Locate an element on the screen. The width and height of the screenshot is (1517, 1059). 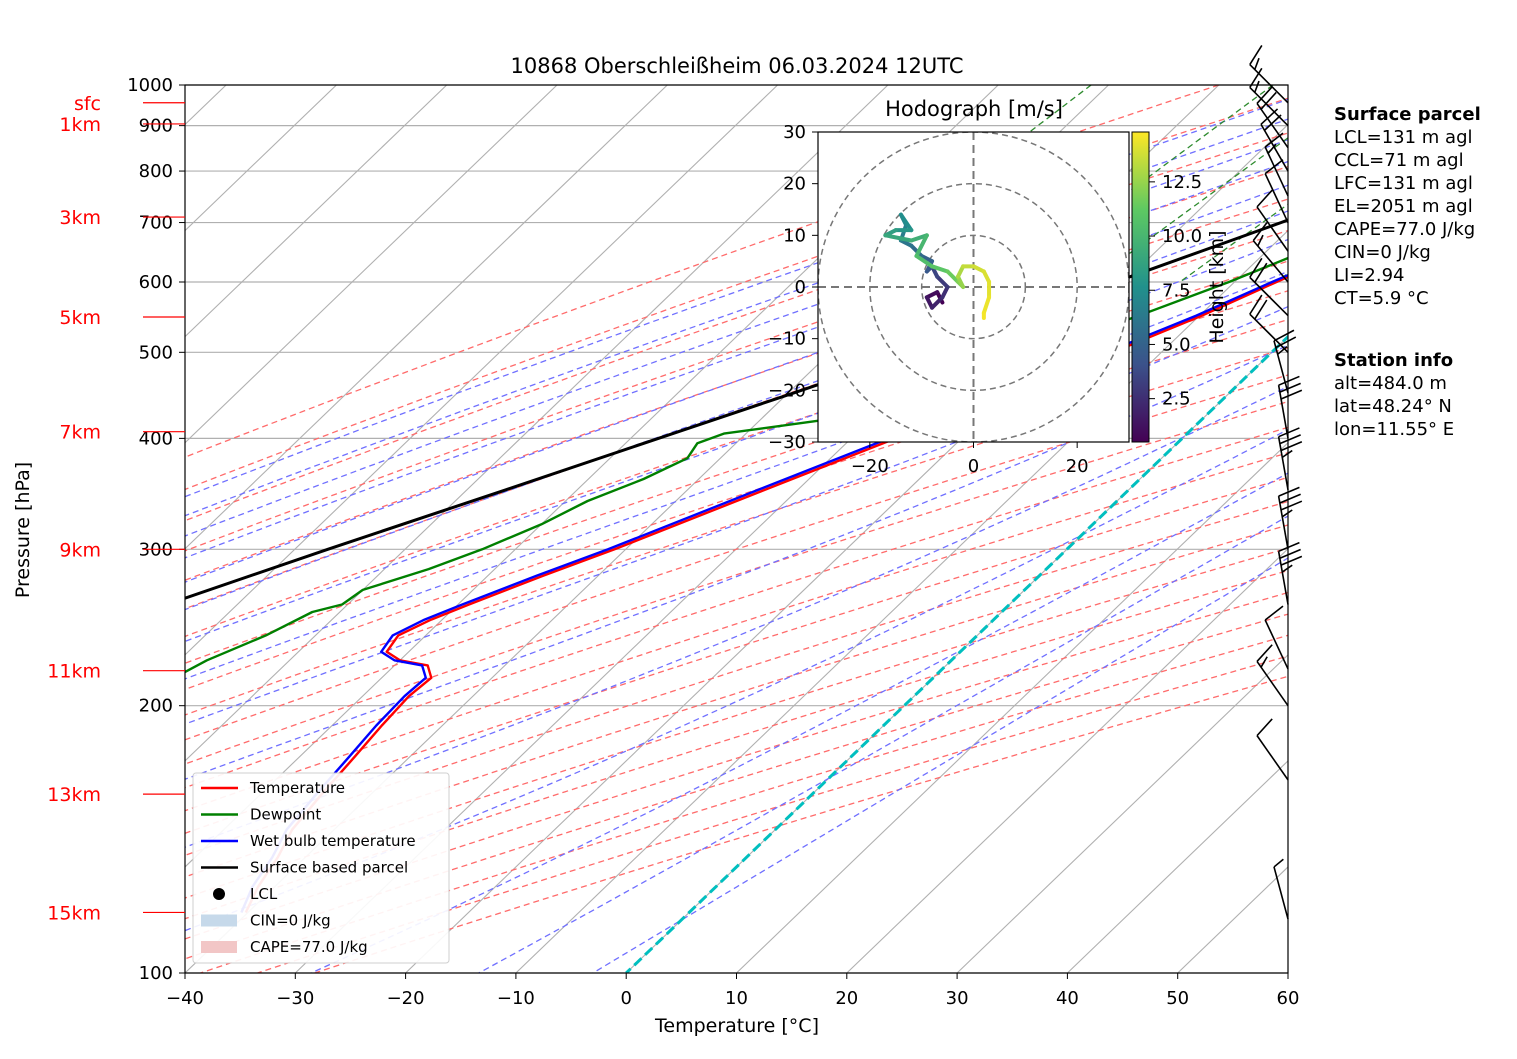
legend-label-3: Surface based parcel is located at coordinates (329, 868).